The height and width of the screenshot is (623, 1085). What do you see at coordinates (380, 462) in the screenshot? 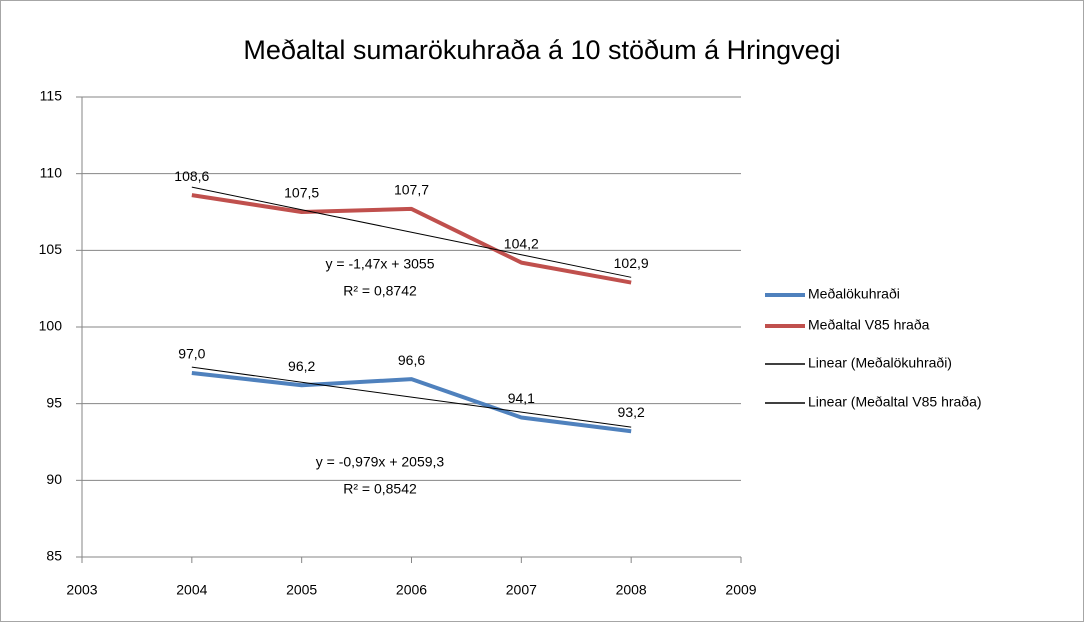
I see `annotation: y = -0,979x + 2059,3` at bounding box center [380, 462].